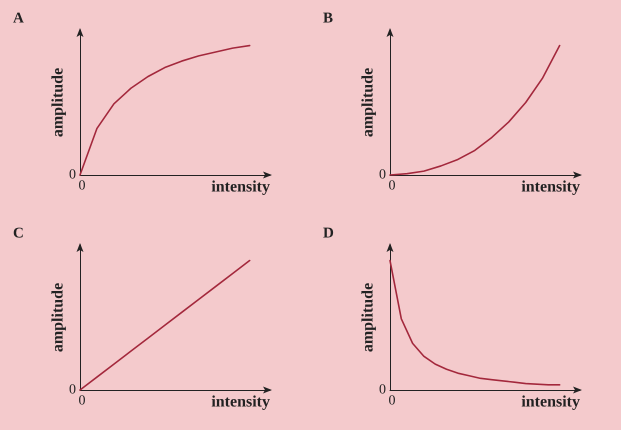 This screenshot has height=430, width=621. Describe the element at coordinates (328, 18) in the screenshot. I see `chart-title: B` at that location.